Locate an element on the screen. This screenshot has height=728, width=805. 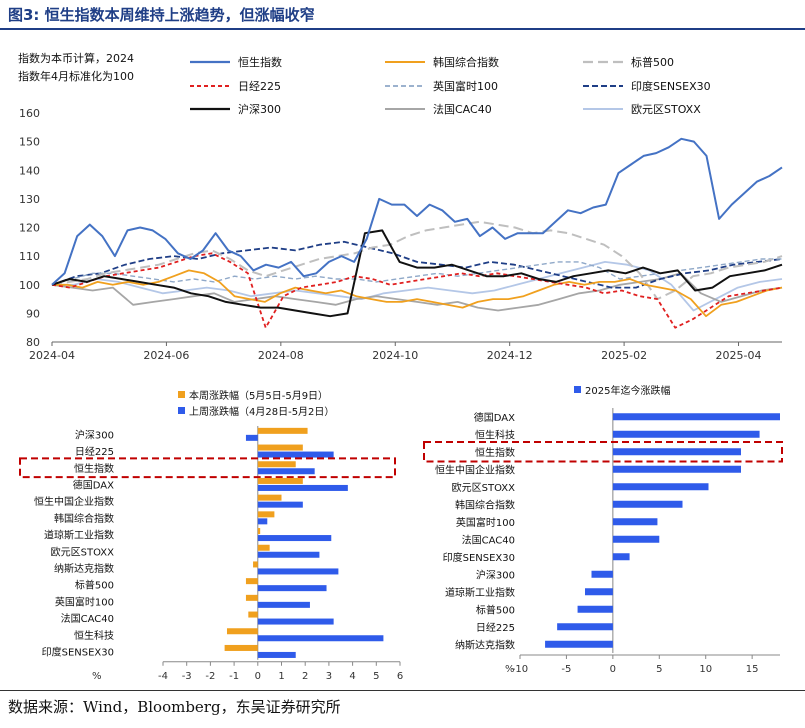
x-tick-label: 2024-06 is located at coordinates (166, 355).